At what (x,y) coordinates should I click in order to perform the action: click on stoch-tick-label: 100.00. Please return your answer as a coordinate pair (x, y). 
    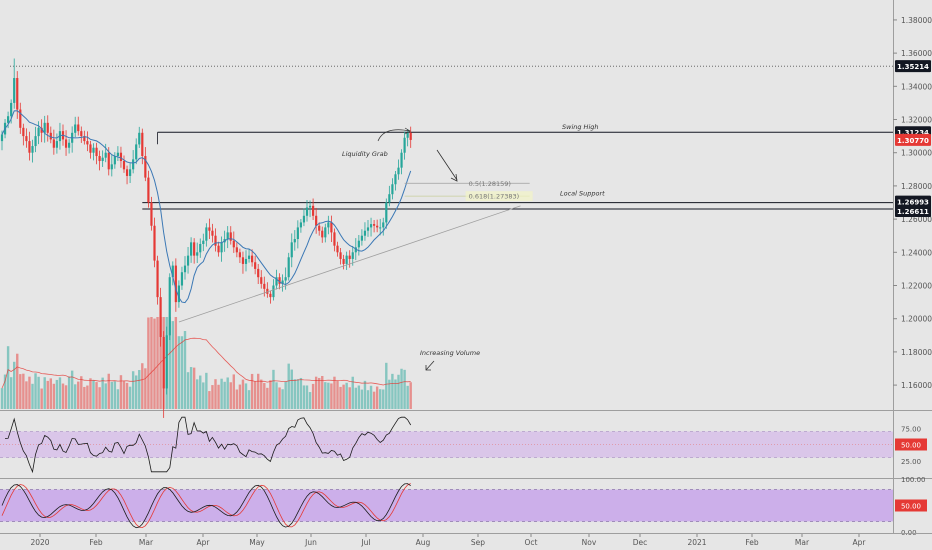
    Looking at the image, I should click on (913, 480).